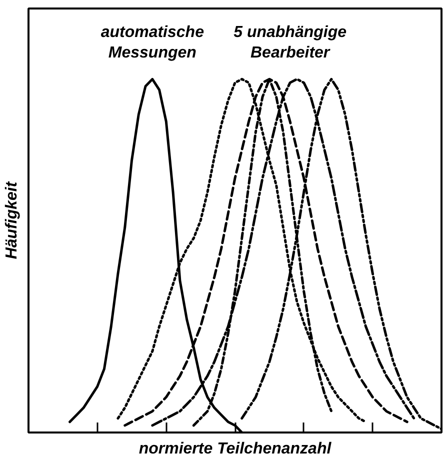 This screenshot has width=447, height=463. What do you see at coordinates (152, 43) in the screenshot?
I see `text: automatische Messungen` at bounding box center [152, 43].